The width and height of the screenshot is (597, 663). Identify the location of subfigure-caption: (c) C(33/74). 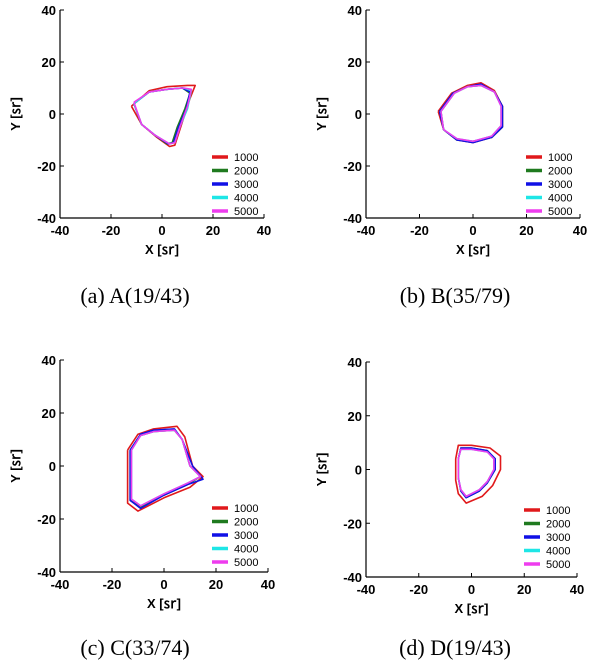
(134, 647).